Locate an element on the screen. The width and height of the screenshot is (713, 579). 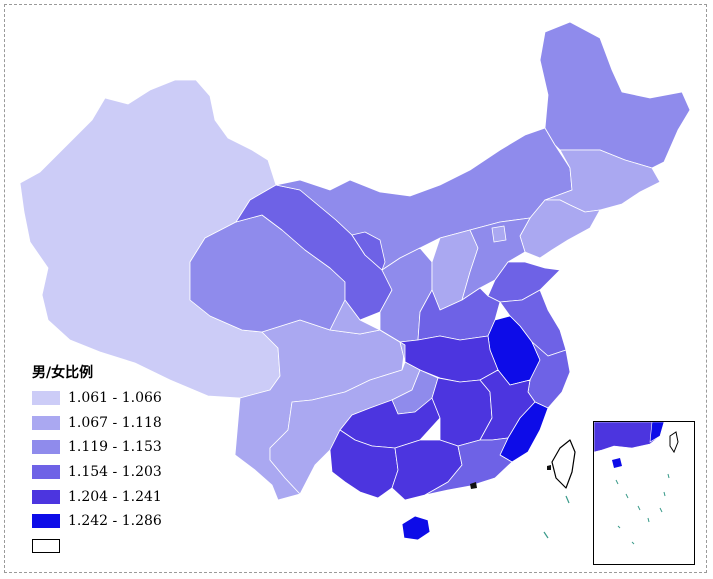
region-guangdong is located at coordinates (468, 466).